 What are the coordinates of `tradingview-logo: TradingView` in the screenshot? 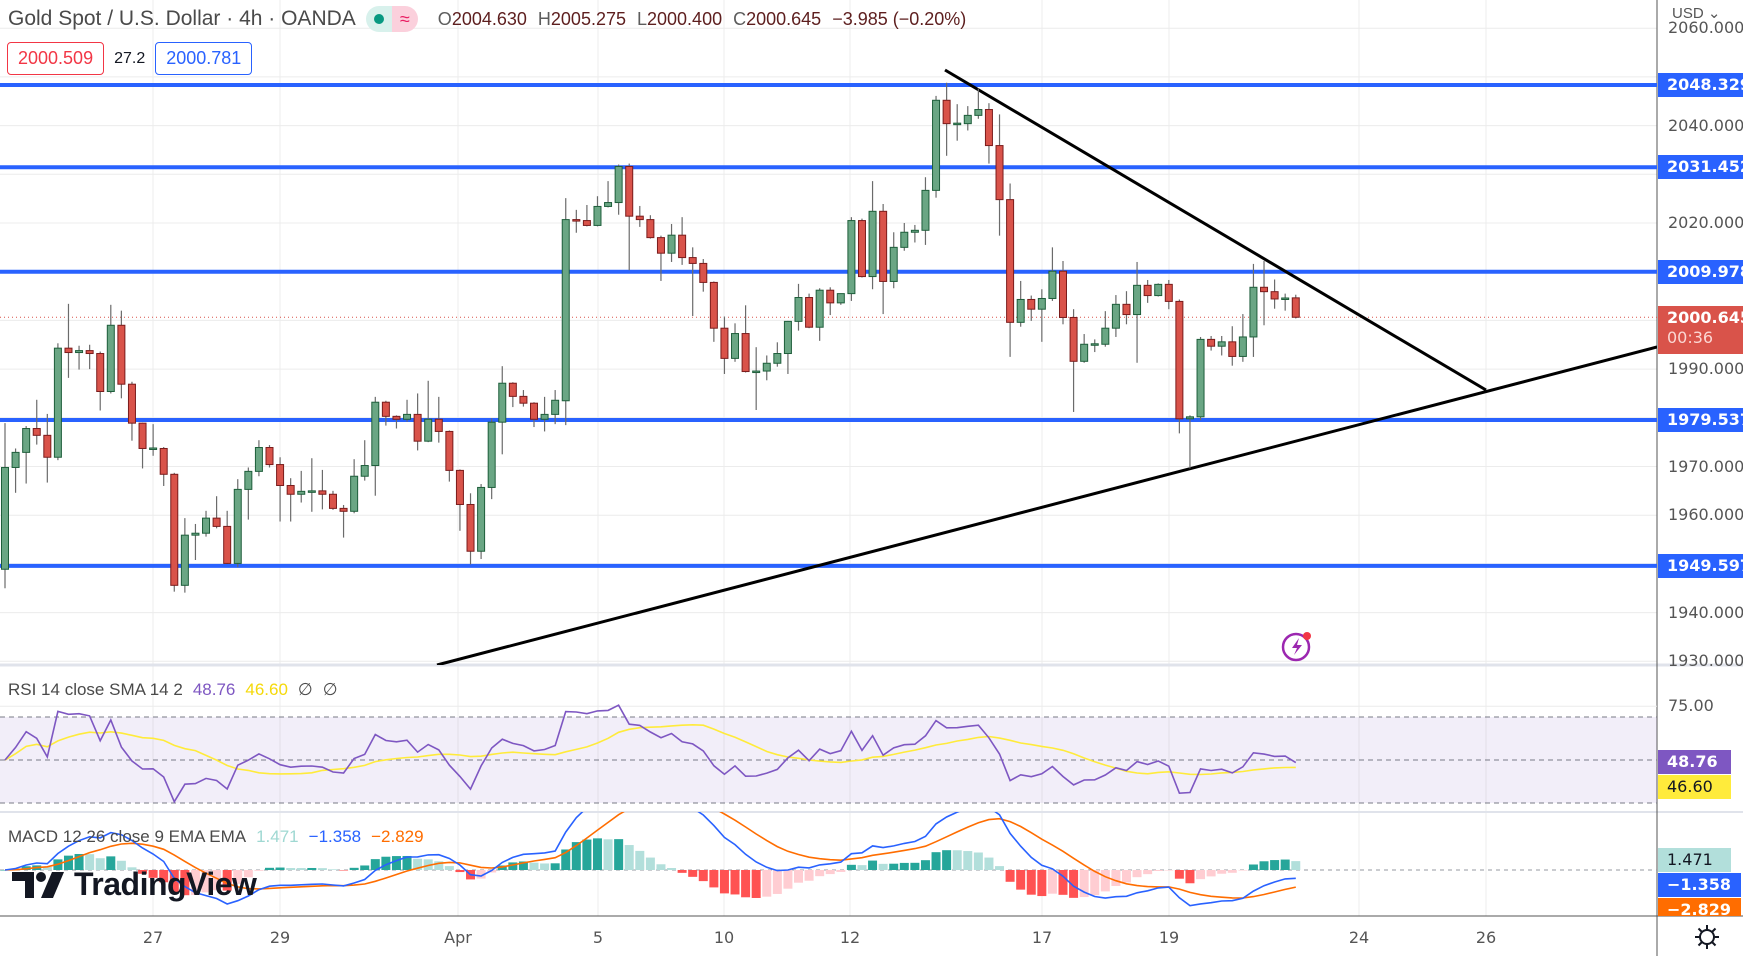 It's located at (134, 884).